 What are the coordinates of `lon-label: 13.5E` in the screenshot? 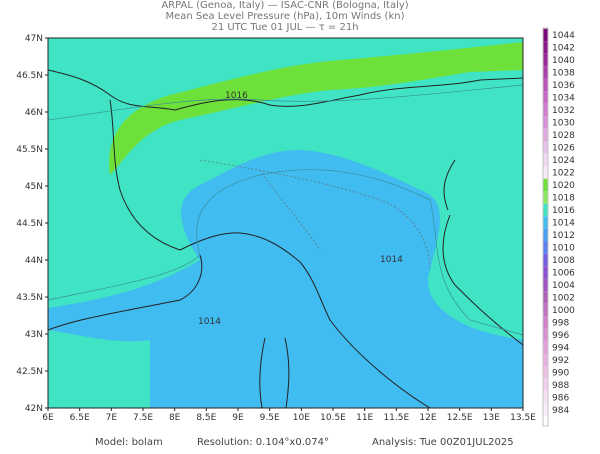 It's located at (523, 418).